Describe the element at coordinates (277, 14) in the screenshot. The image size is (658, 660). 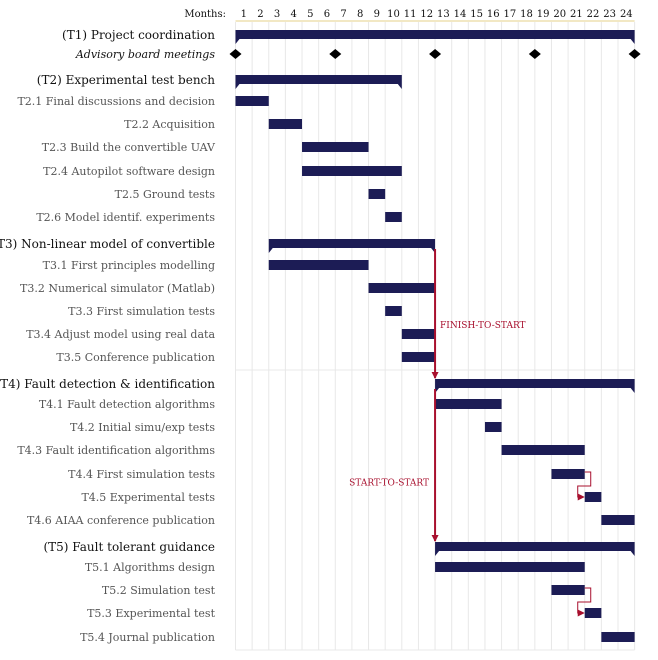
I see `month-tick-label: 3` at that location.